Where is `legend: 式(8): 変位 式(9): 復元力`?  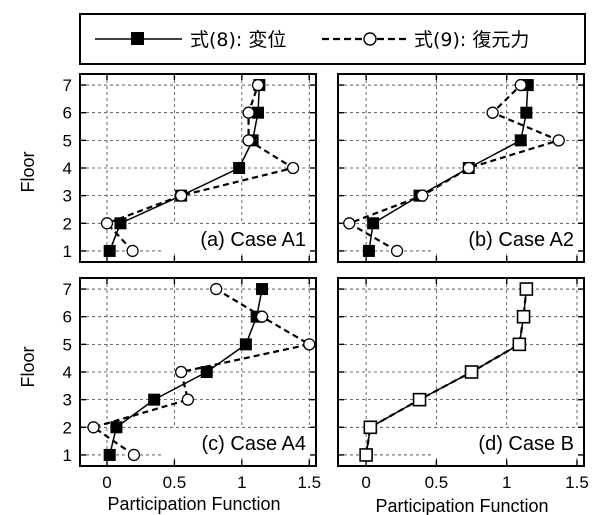 legend: 式(8): 変位 式(9): 復元力 is located at coordinates (332, 39).